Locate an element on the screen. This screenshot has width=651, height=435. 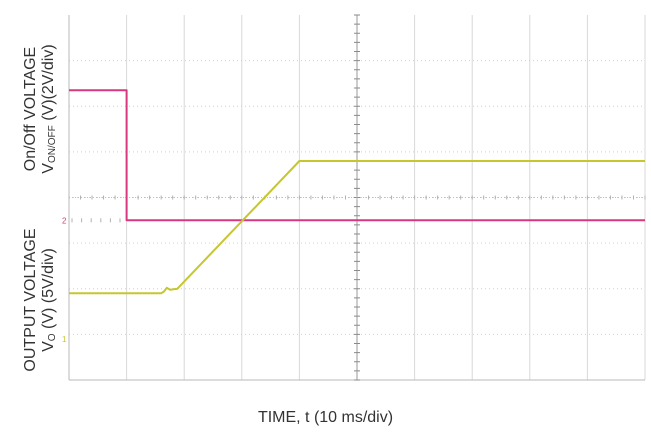
ground-marker-output: 1 is located at coordinates (64, 339).